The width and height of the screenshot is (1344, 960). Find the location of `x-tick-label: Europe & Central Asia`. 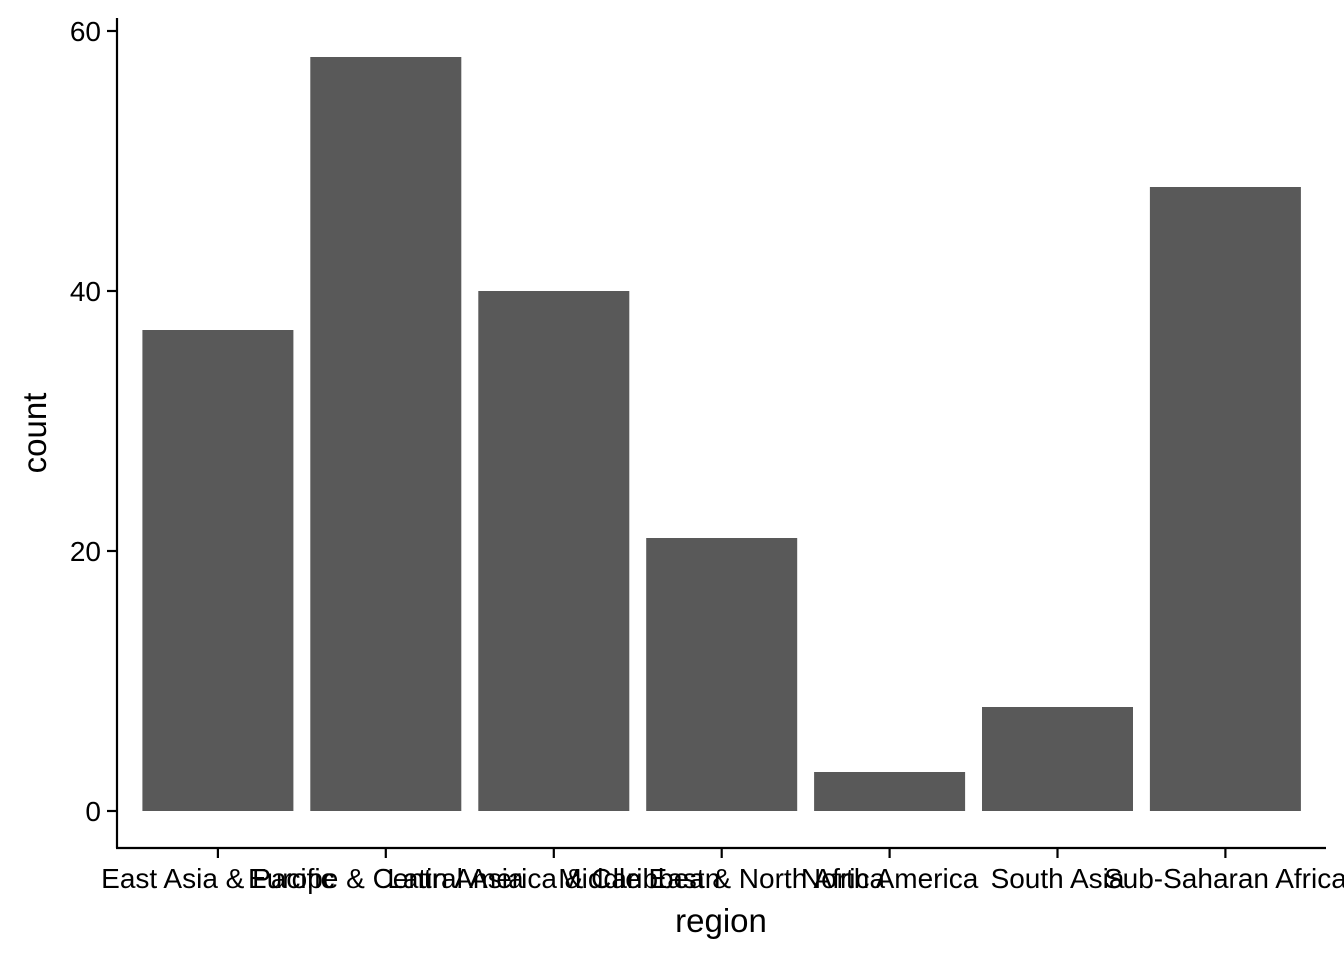

x-tick-label: Europe & Central Asia is located at coordinates (386, 878).